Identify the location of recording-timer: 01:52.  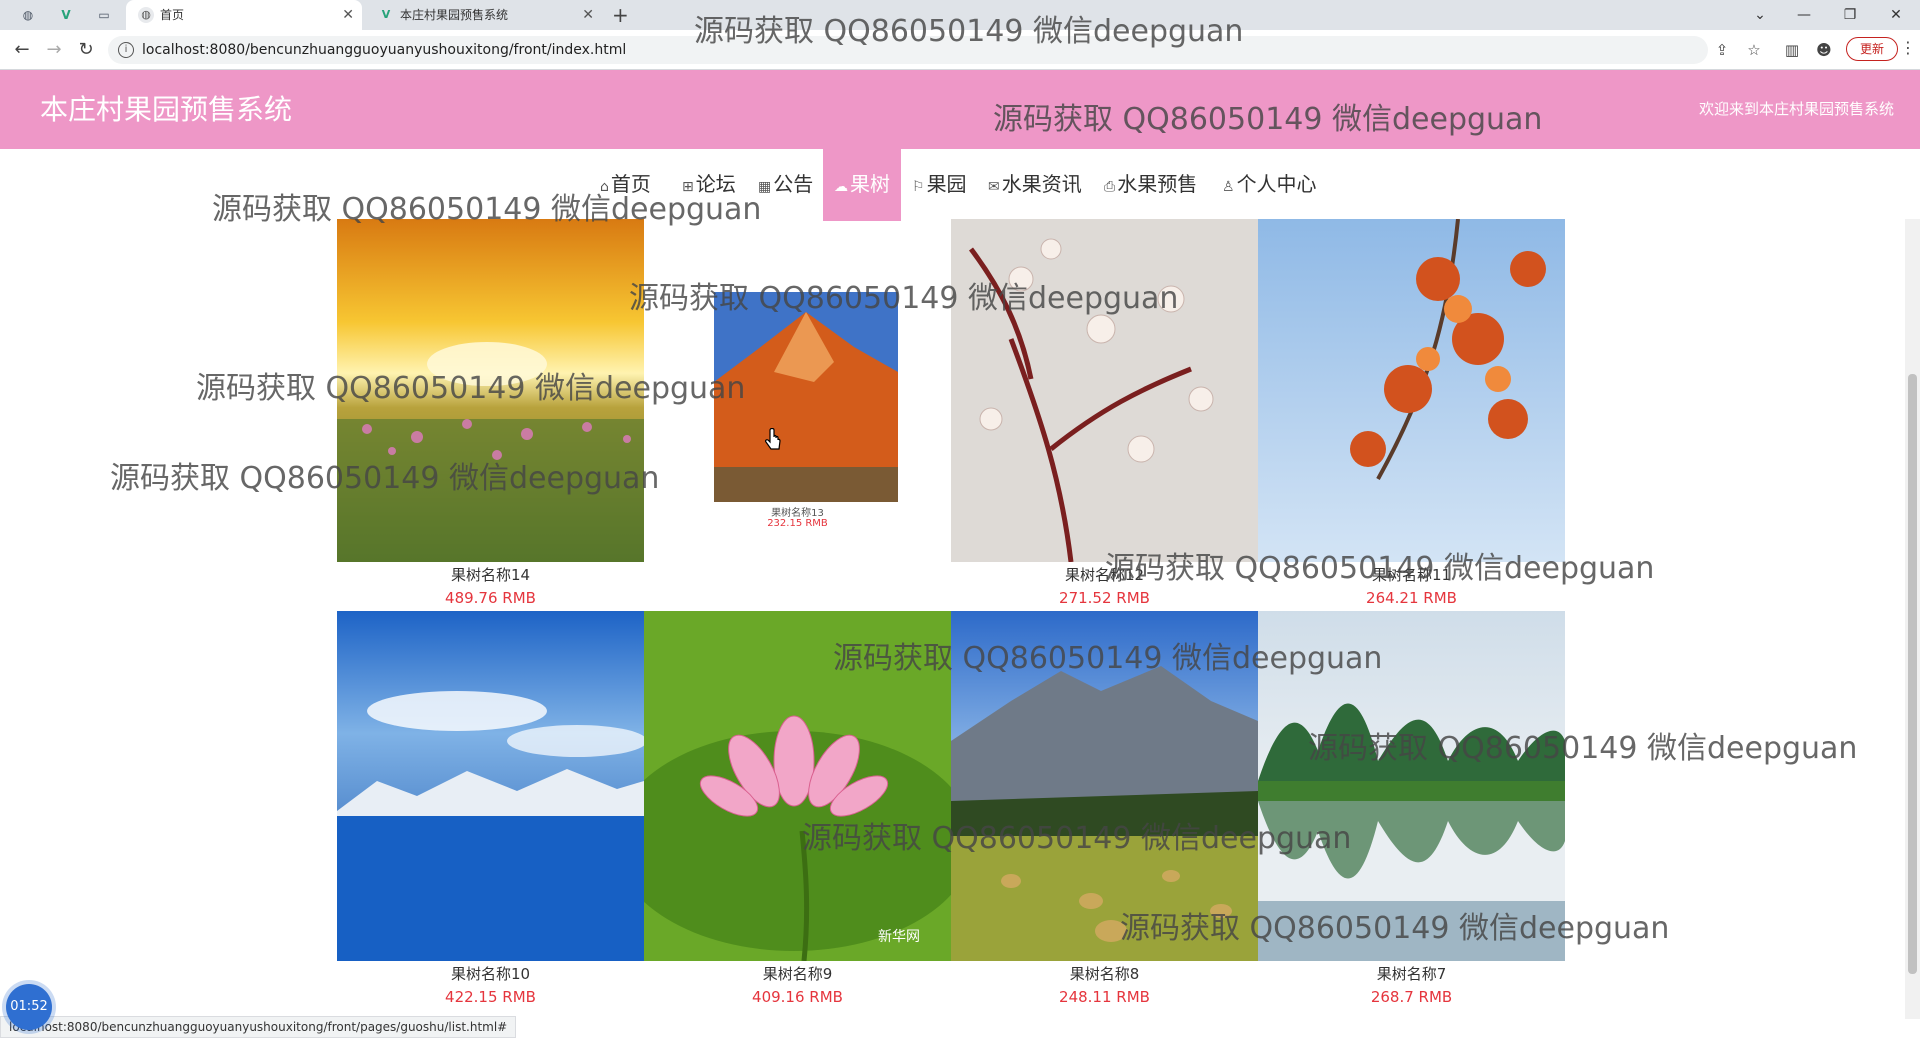
(29, 1007).